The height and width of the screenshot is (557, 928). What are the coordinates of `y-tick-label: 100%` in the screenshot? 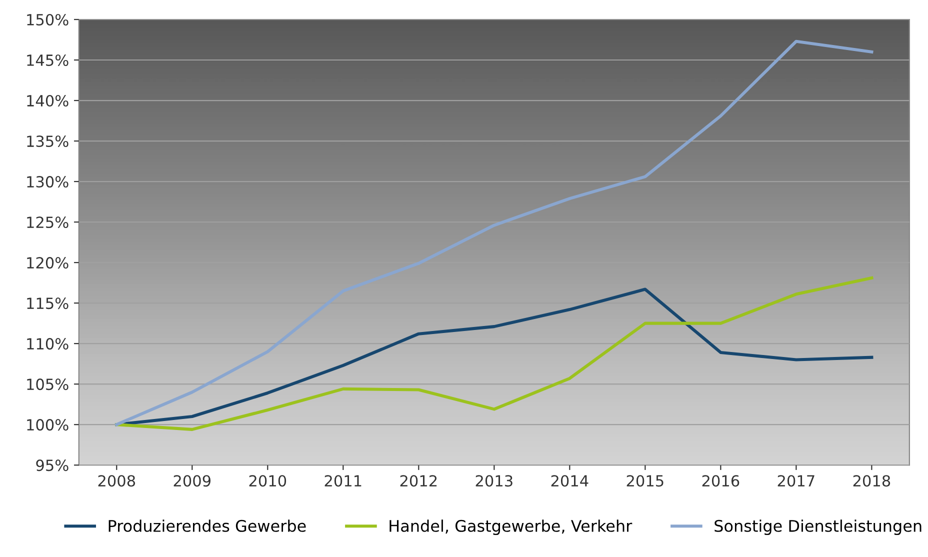 It's located at (47, 425).